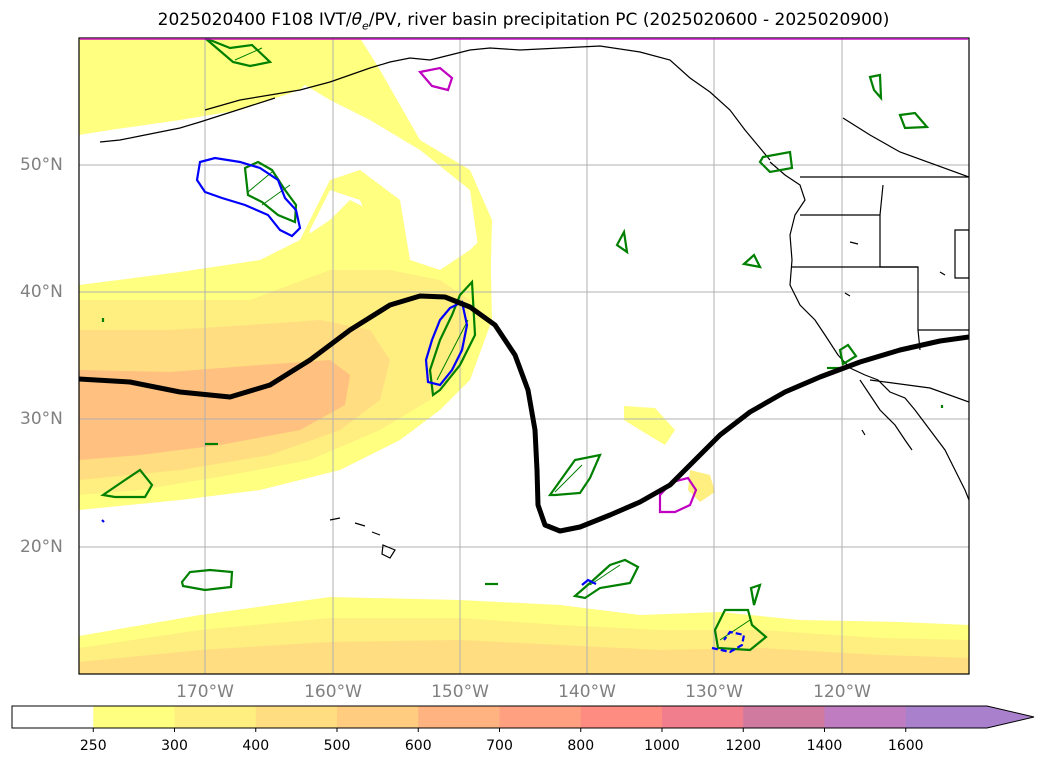 The width and height of the screenshot is (1047, 767). I want to click on pc-green-east-central, so click(574, 475).